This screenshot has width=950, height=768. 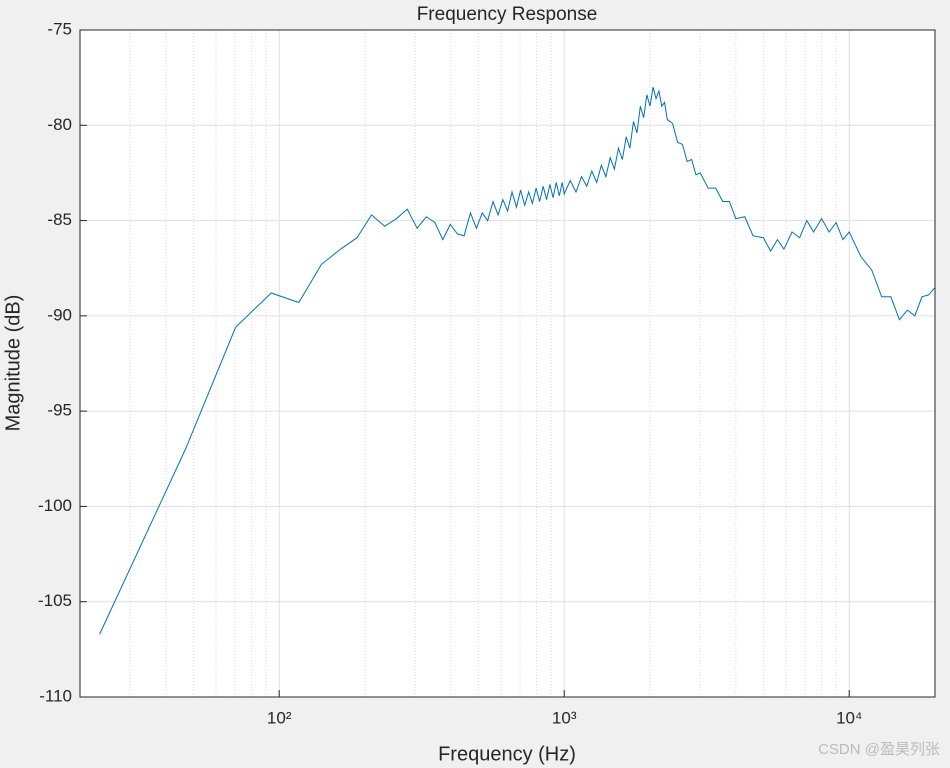 What do you see at coordinates (59, 410) in the screenshot?
I see `y-tick-label: -95` at bounding box center [59, 410].